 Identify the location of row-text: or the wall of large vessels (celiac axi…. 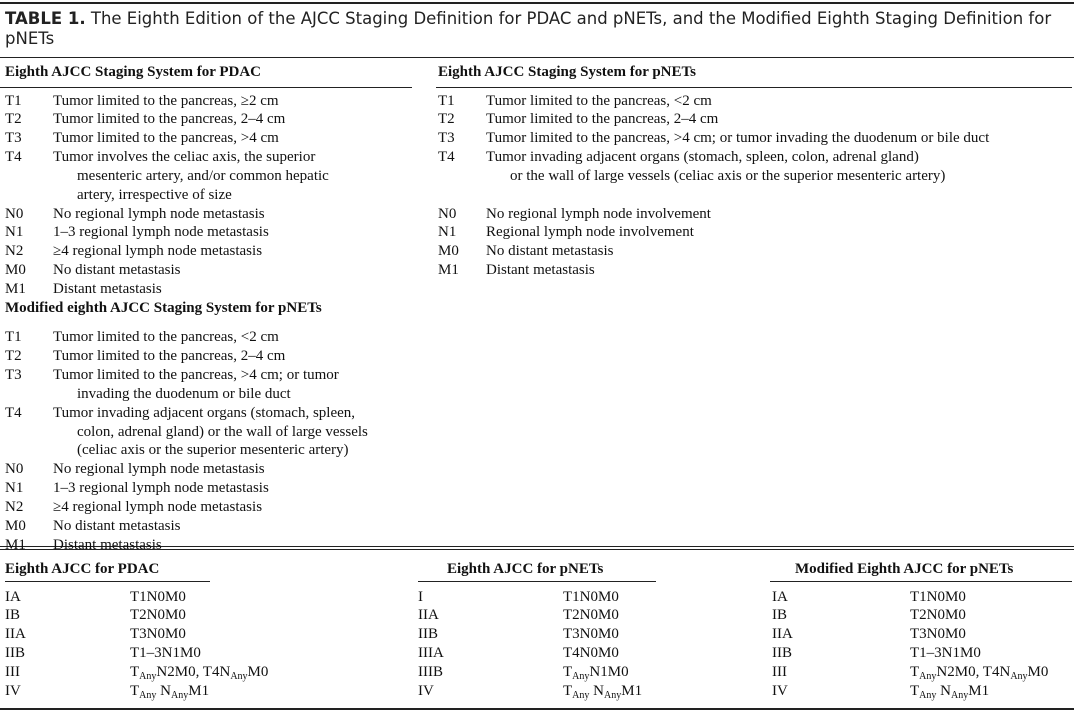
(728, 175).